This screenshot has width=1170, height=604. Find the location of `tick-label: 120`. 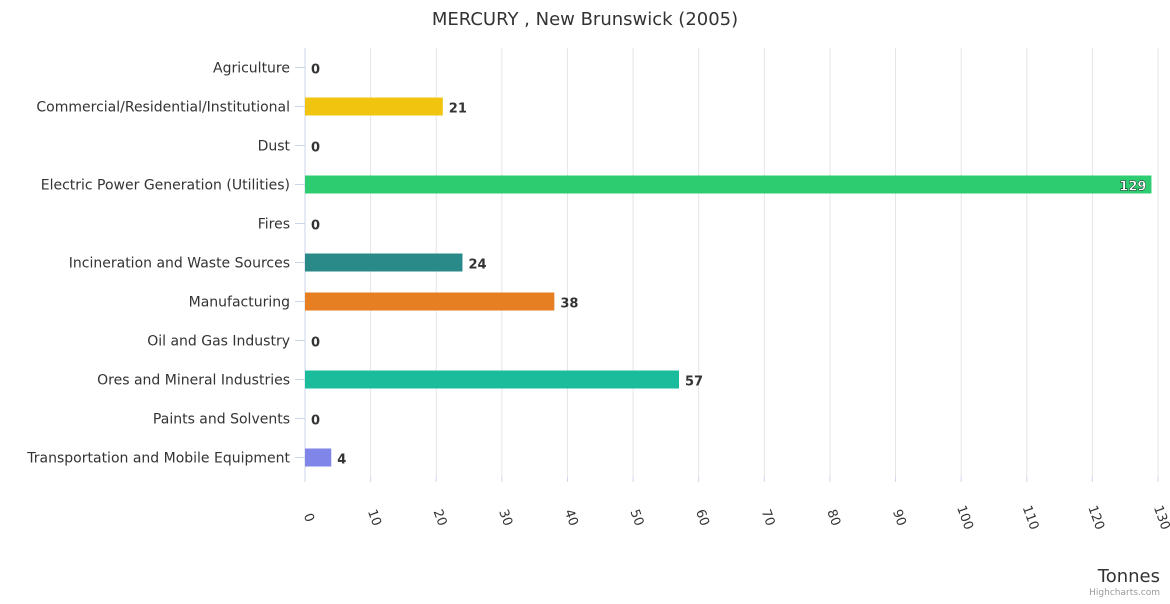

tick-label: 120 is located at coordinates (1095, 518).